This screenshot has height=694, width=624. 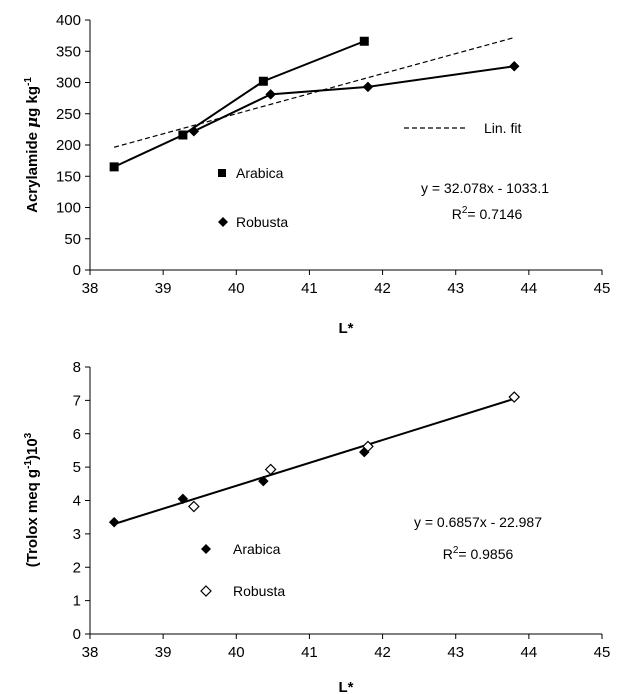 I want to click on arabica-line, so click(x=239, y=104).